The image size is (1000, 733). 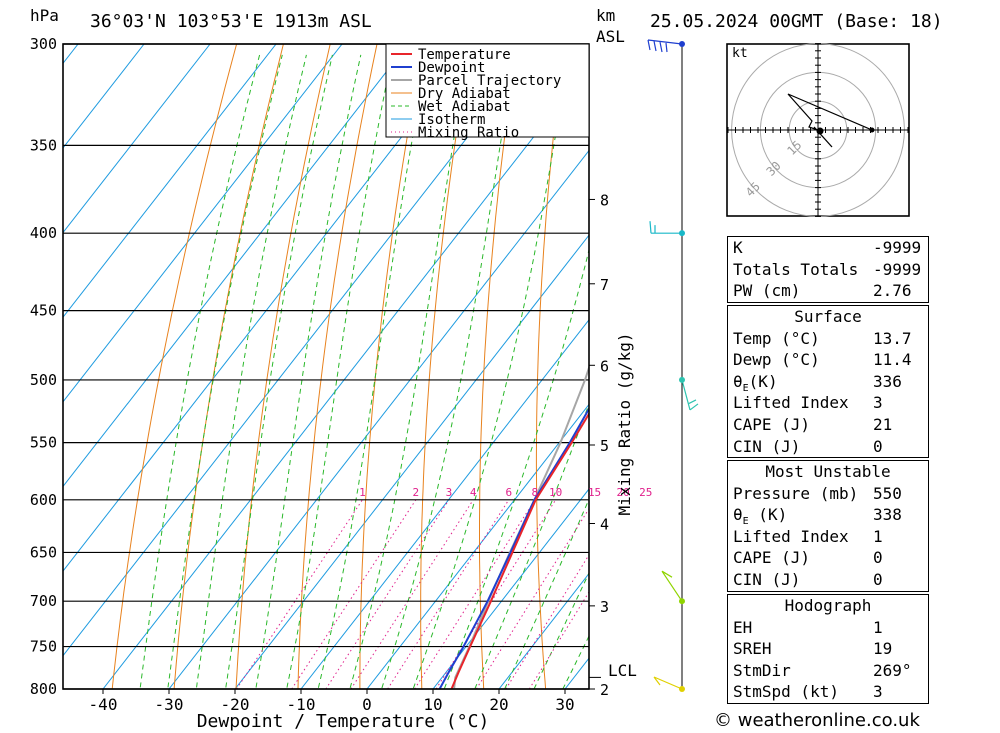 I want to click on temperature-tick-label: -40, so click(x=103, y=704).